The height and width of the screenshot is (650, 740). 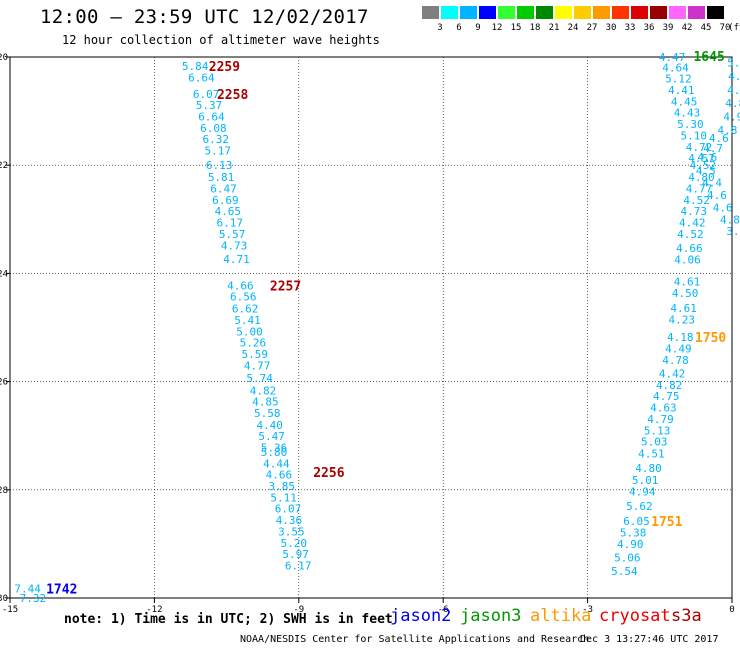 What do you see at coordinates (516, 28) in the screenshot?
I see `legend-label: 15` at bounding box center [516, 28].